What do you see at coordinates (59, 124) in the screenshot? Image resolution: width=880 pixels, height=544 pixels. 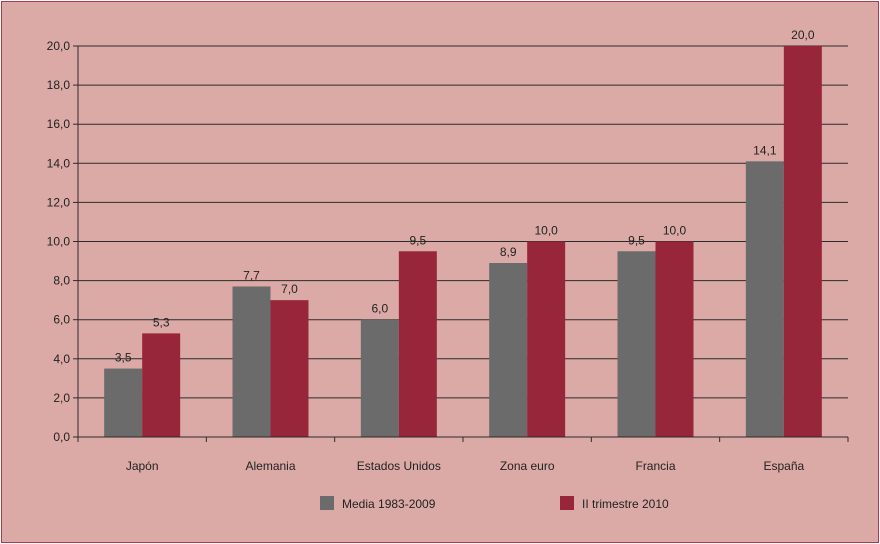 I see `y-tick-label: 16,0` at bounding box center [59, 124].